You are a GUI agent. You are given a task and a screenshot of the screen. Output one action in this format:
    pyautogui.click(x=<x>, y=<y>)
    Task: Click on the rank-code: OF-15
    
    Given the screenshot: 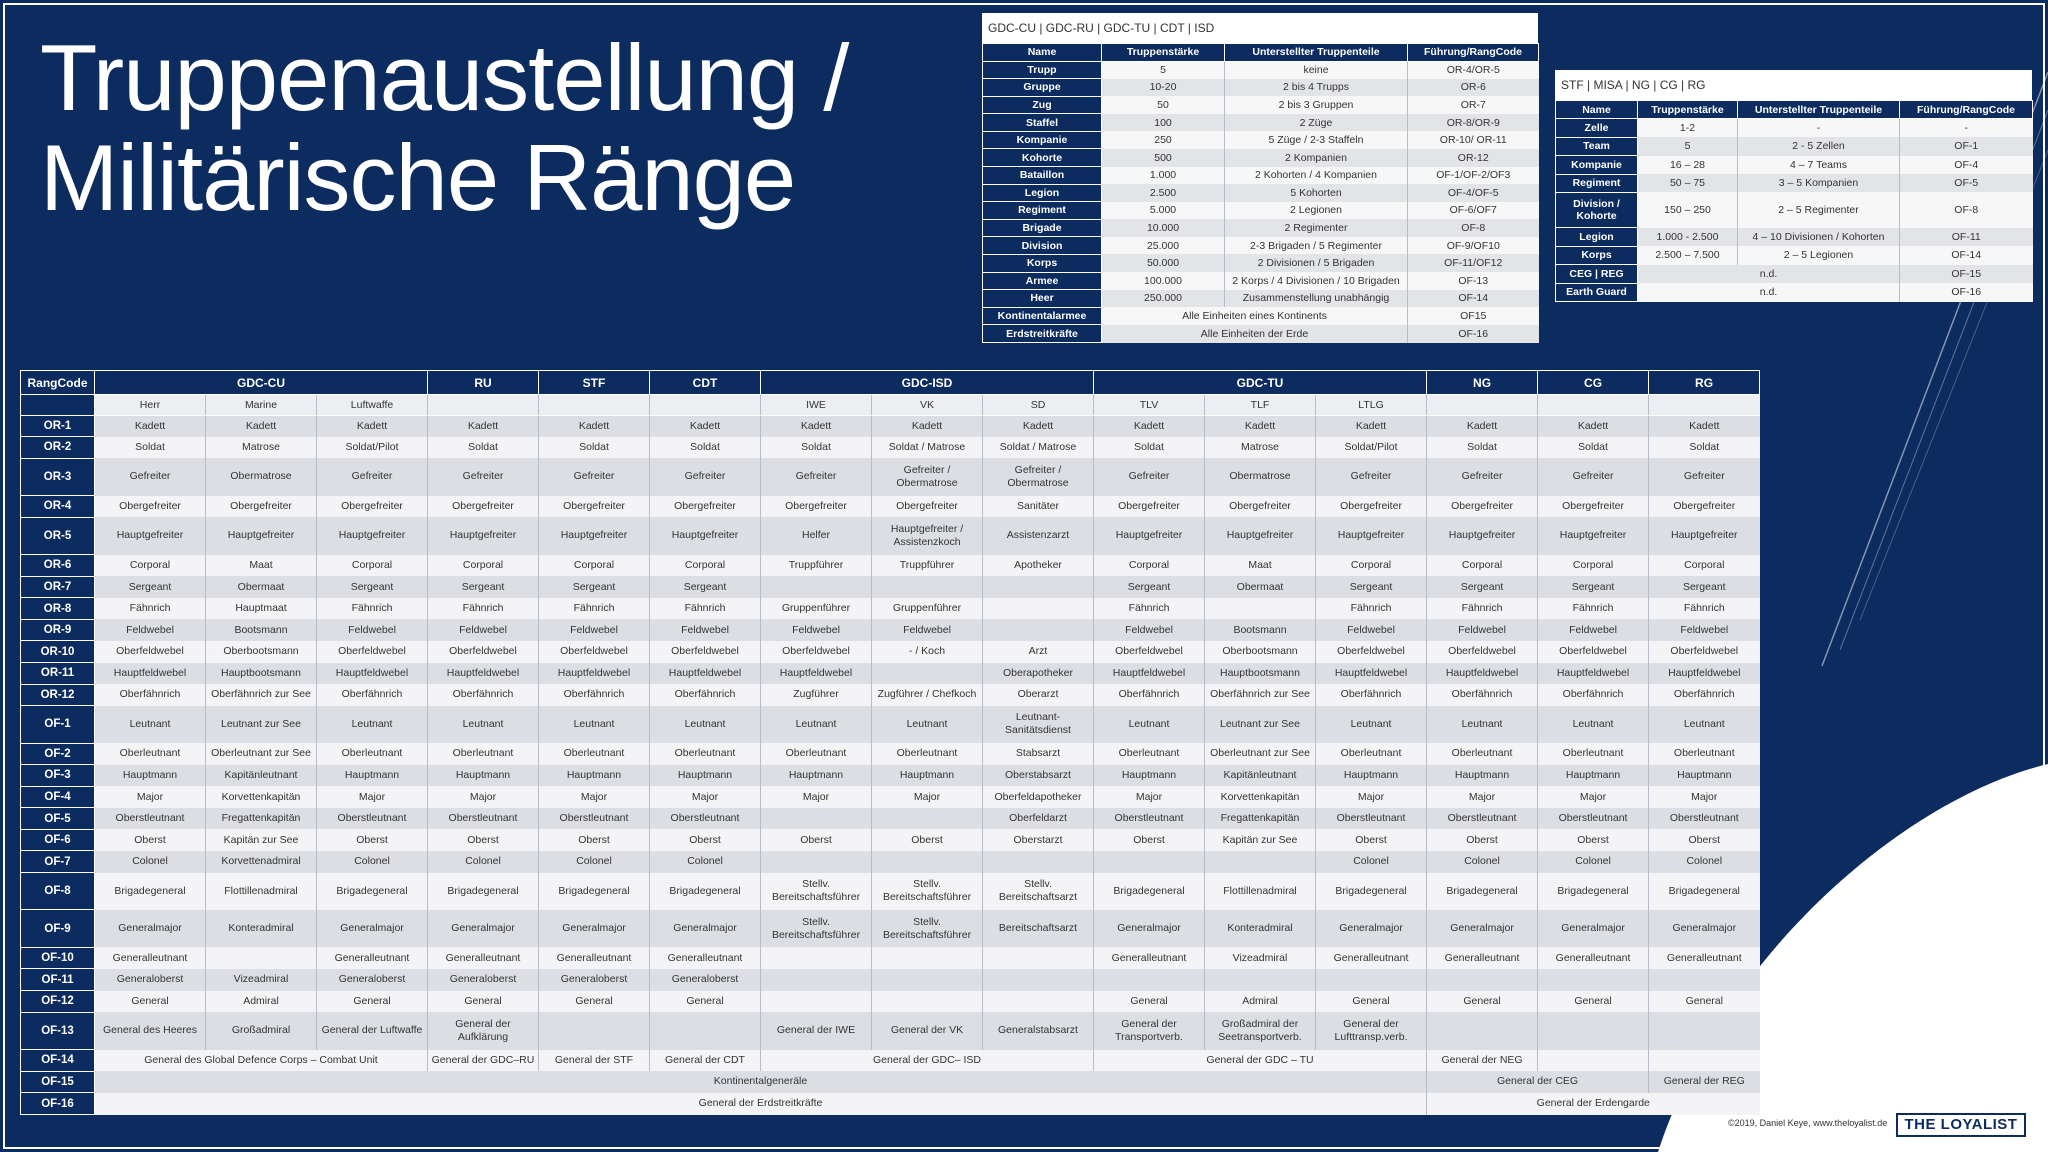 What is the action you would take?
    pyautogui.click(x=57, y=1082)
    